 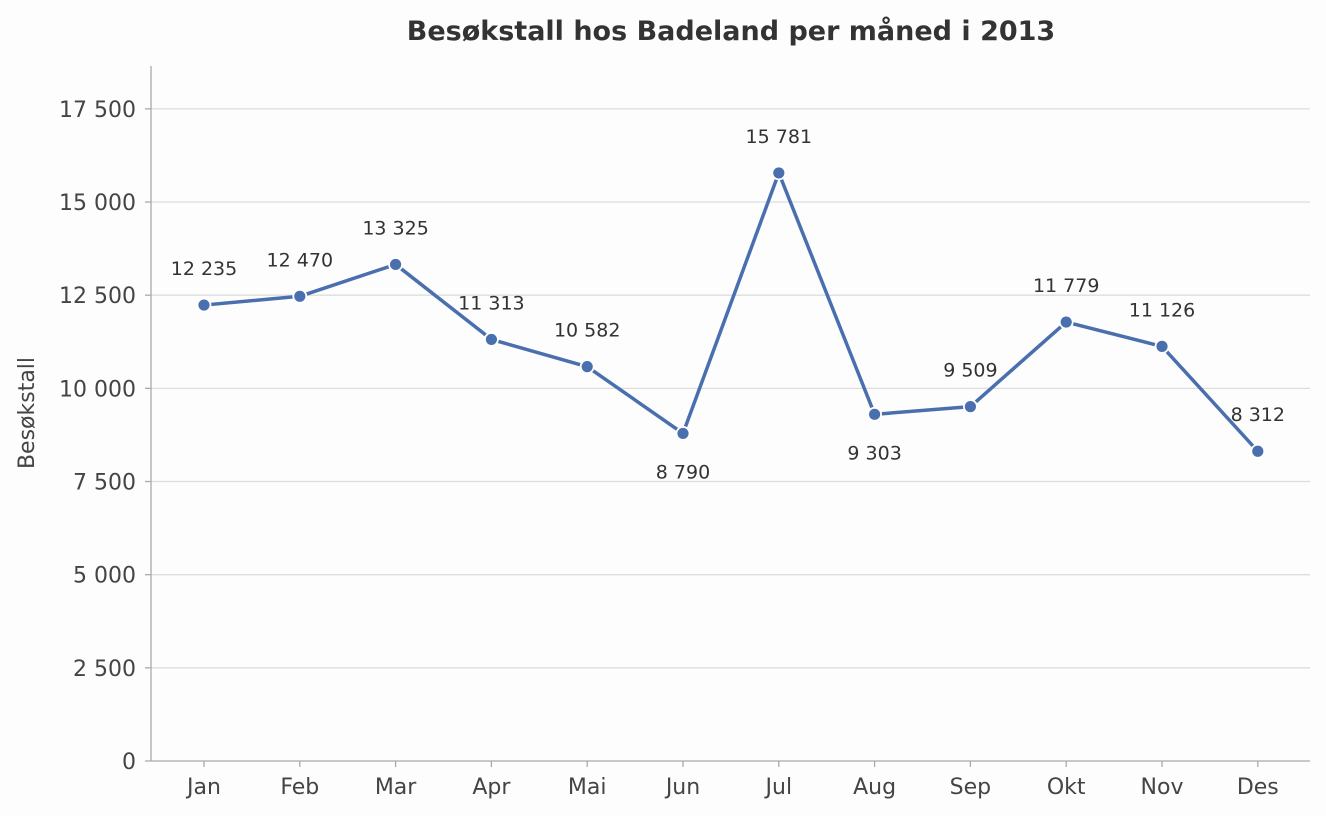 What do you see at coordinates (587, 787) in the screenshot?
I see `x-tick-label: Mai` at bounding box center [587, 787].